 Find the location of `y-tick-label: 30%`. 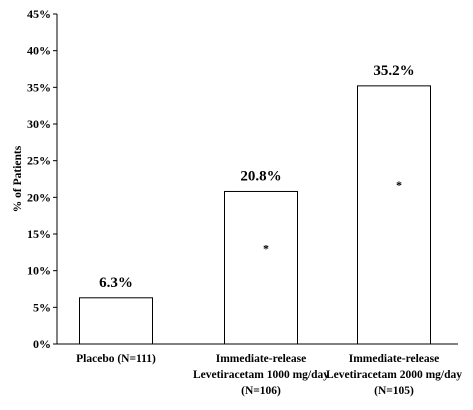

y-tick-label: 30% is located at coordinates (39, 124).